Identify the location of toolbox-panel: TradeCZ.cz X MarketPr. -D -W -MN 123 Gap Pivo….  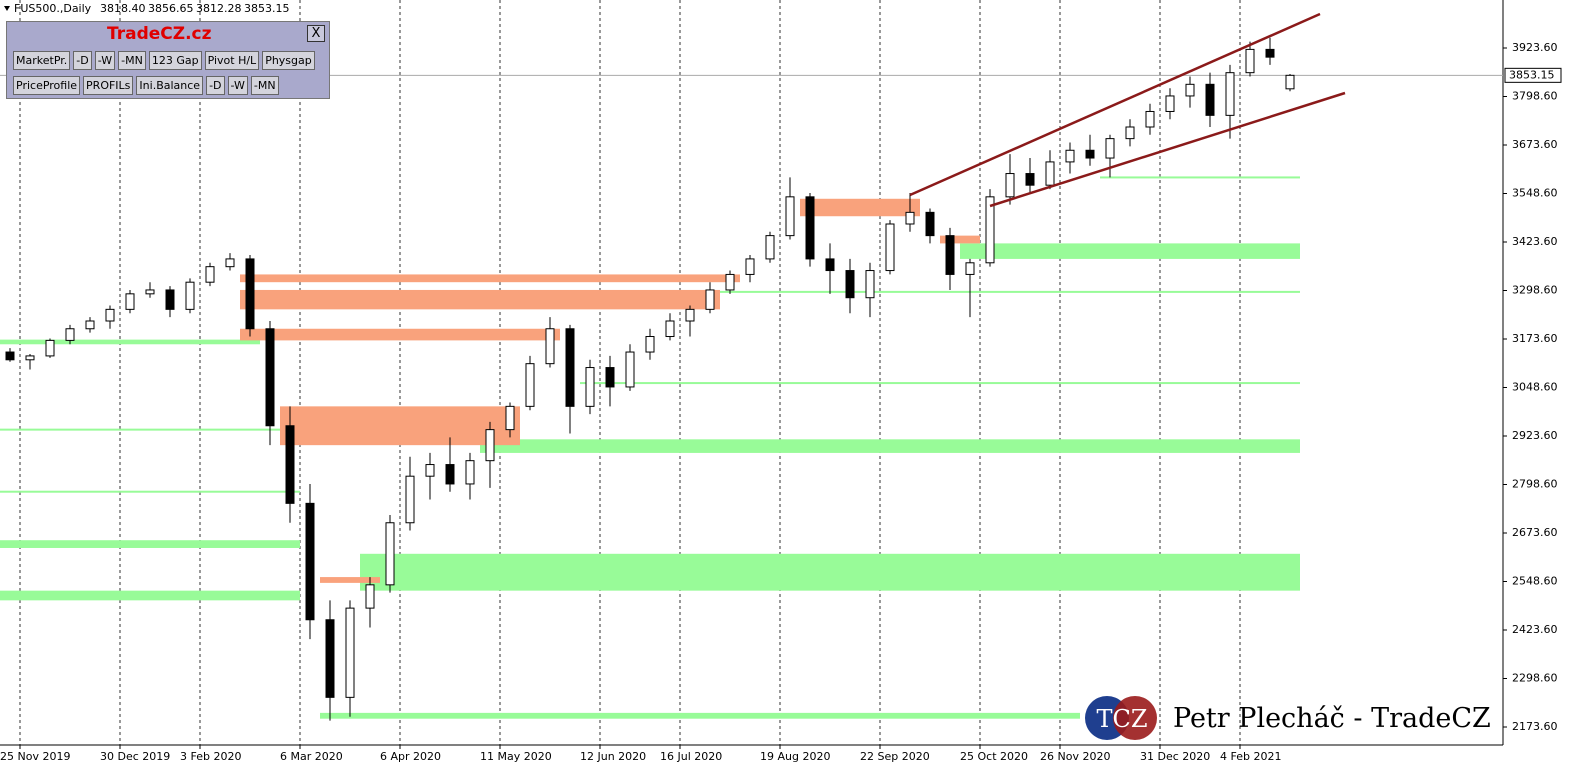
(168, 60).